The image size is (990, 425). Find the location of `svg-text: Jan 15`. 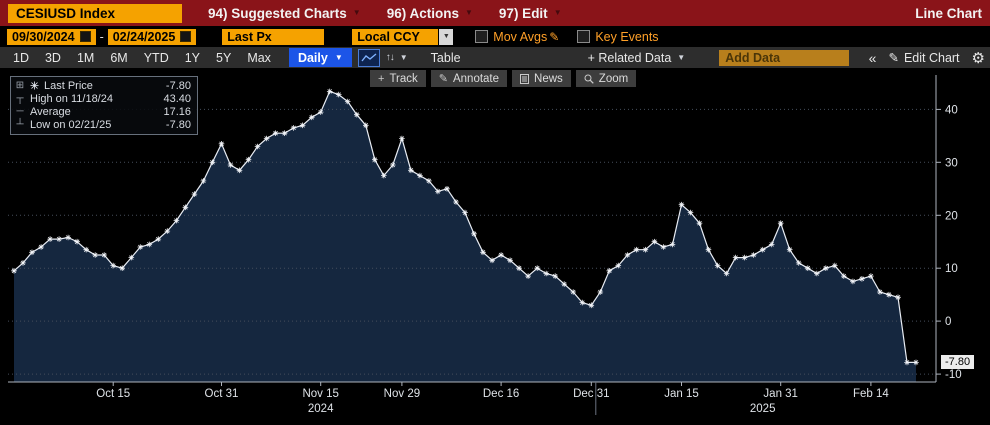

svg-text: Jan 15 is located at coordinates (681, 394).